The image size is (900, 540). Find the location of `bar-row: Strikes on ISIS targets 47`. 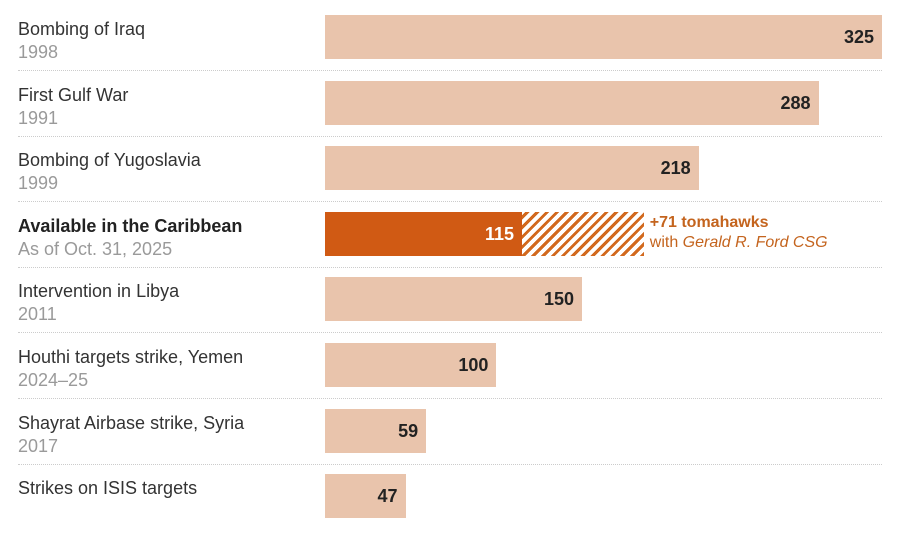

bar-row: Strikes on ISIS targets 47 is located at coordinates (450, 507).